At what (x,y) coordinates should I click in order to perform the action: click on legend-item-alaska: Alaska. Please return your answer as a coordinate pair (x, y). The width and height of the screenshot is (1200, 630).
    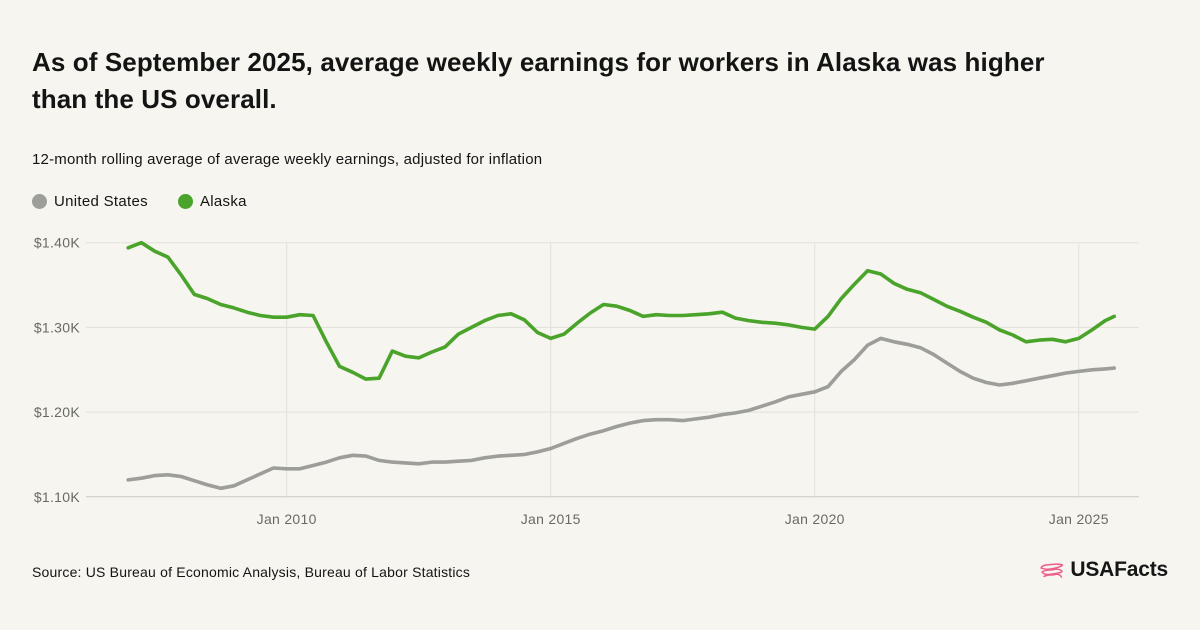
    Looking at the image, I should click on (212, 201).